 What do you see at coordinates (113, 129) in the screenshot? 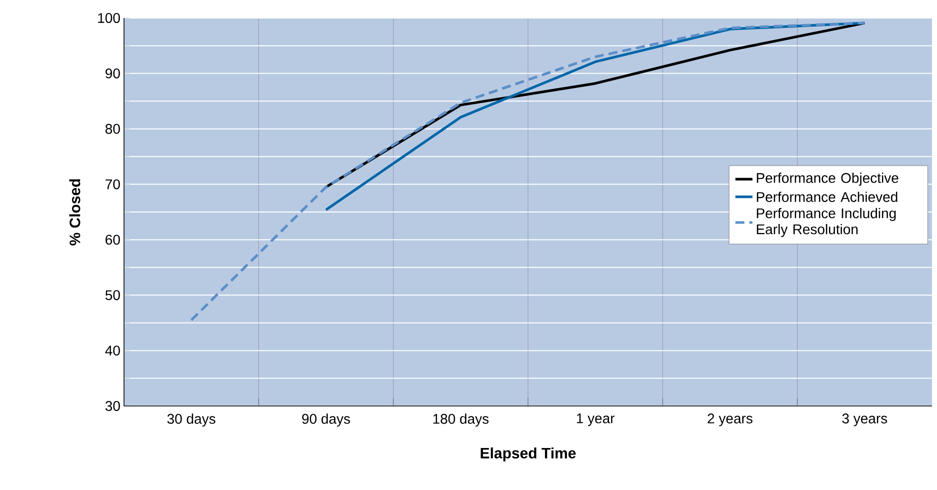
I see `y-tick-label: 80` at bounding box center [113, 129].